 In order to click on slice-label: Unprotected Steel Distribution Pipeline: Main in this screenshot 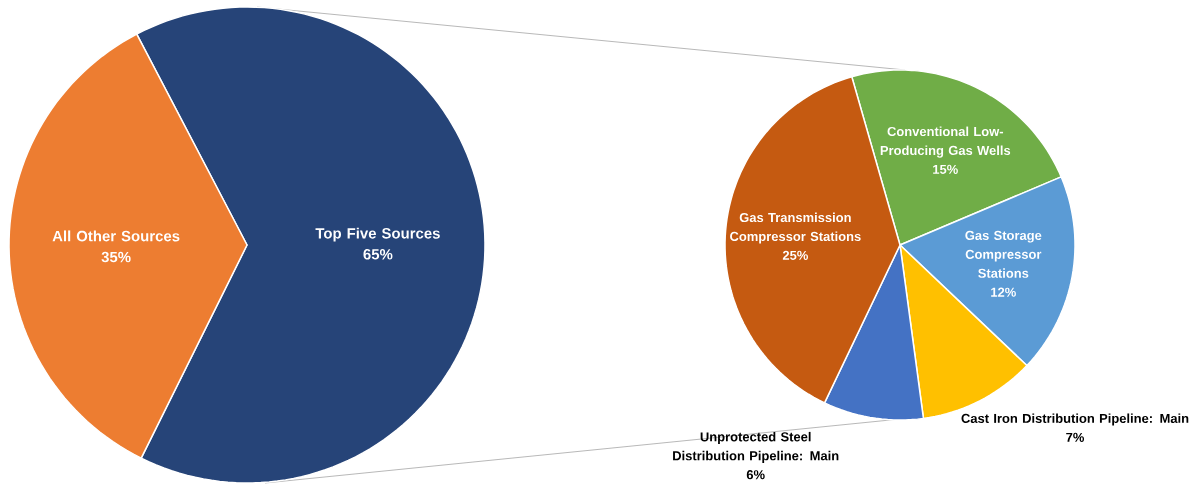, I will do `click(756, 447)`.